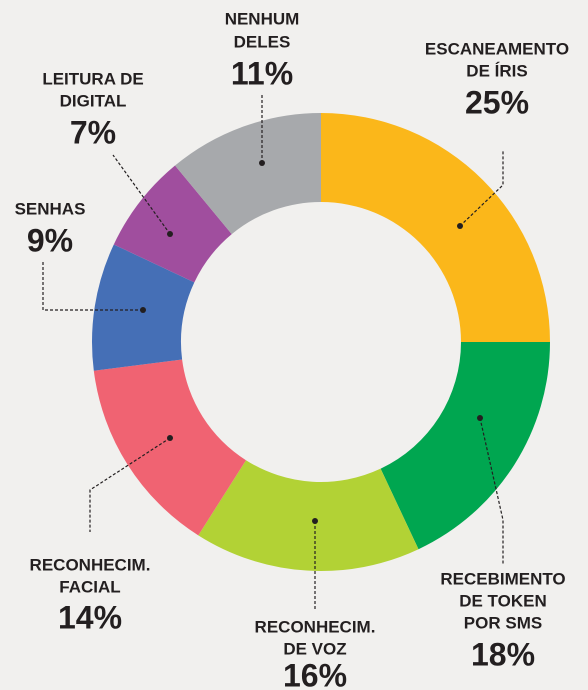  What do you see at coordinates (93, 100) in the screenshot?
I see `slice-label: DIGITAL` at bounding box center [93, 100].